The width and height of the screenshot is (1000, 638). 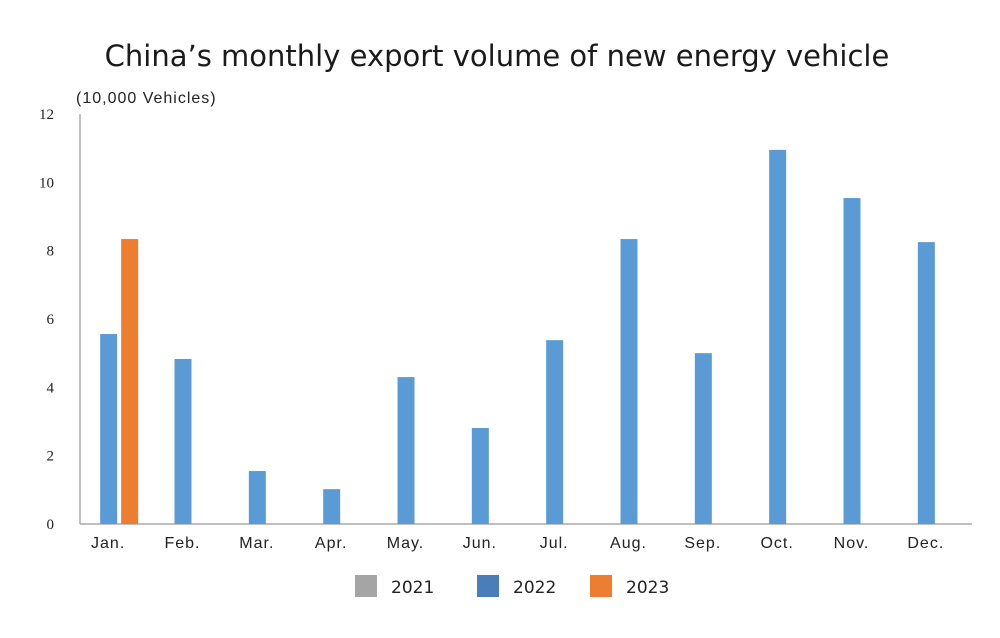 I want to click on y-tick-label: 2, so click(x=51, y=457).